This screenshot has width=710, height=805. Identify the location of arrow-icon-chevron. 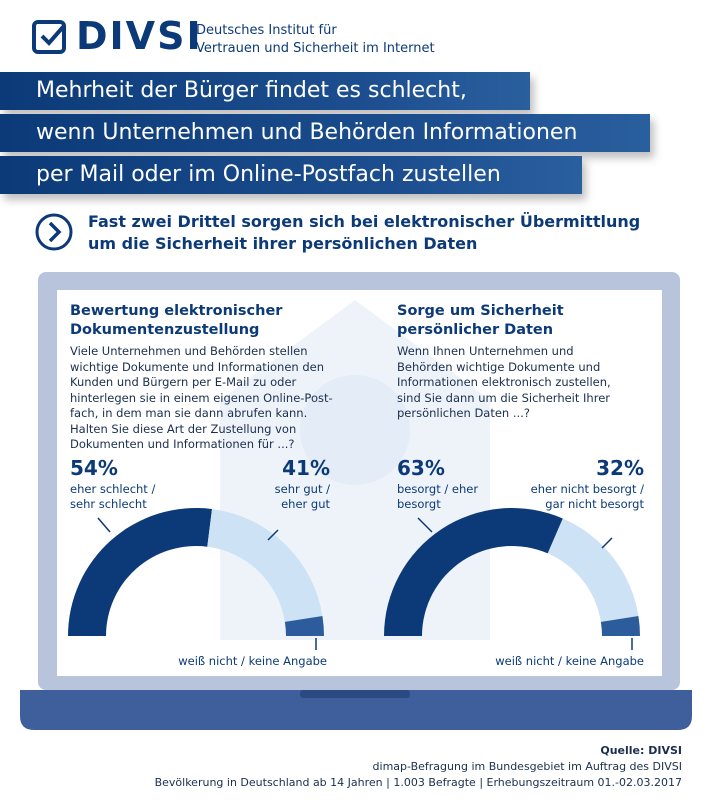
(55, 232).